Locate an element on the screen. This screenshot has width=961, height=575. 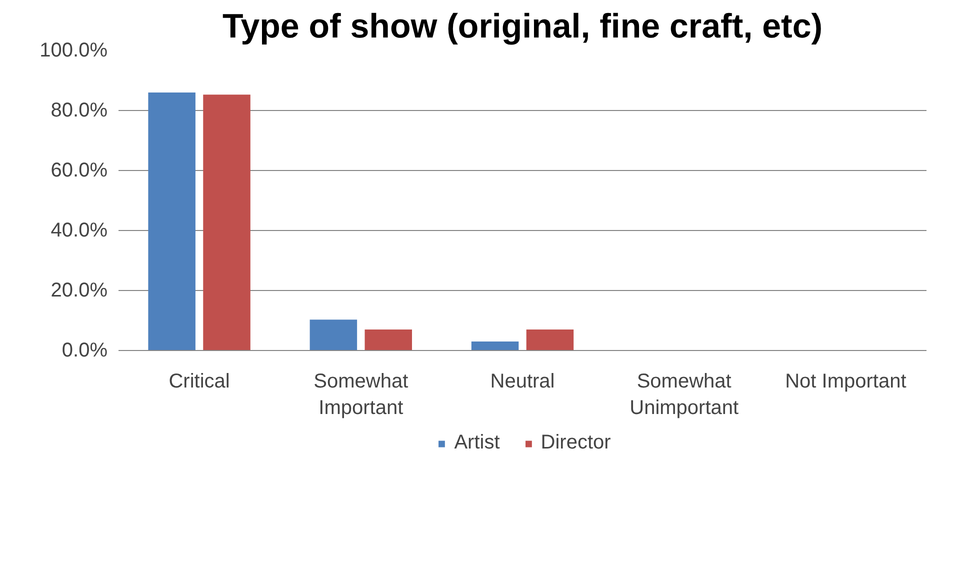
y-tick-label: 60.0% is located at coordinates (79, 171).